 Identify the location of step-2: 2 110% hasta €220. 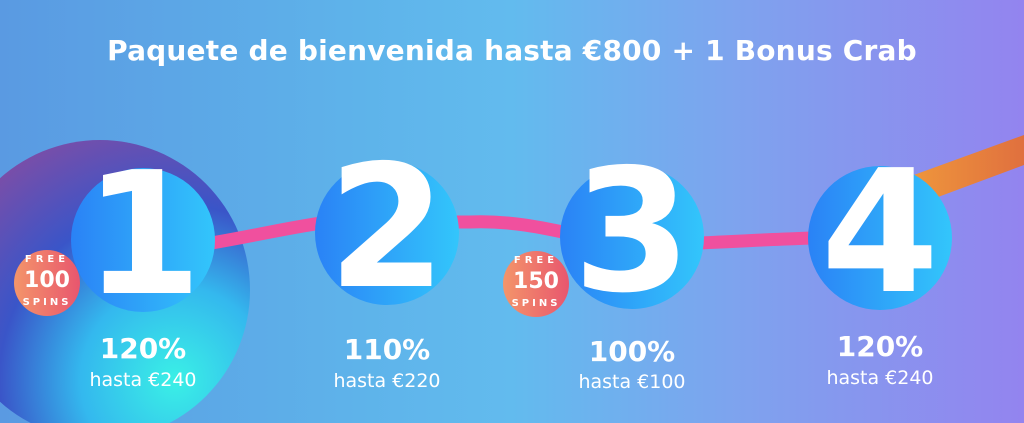
(387, 272).